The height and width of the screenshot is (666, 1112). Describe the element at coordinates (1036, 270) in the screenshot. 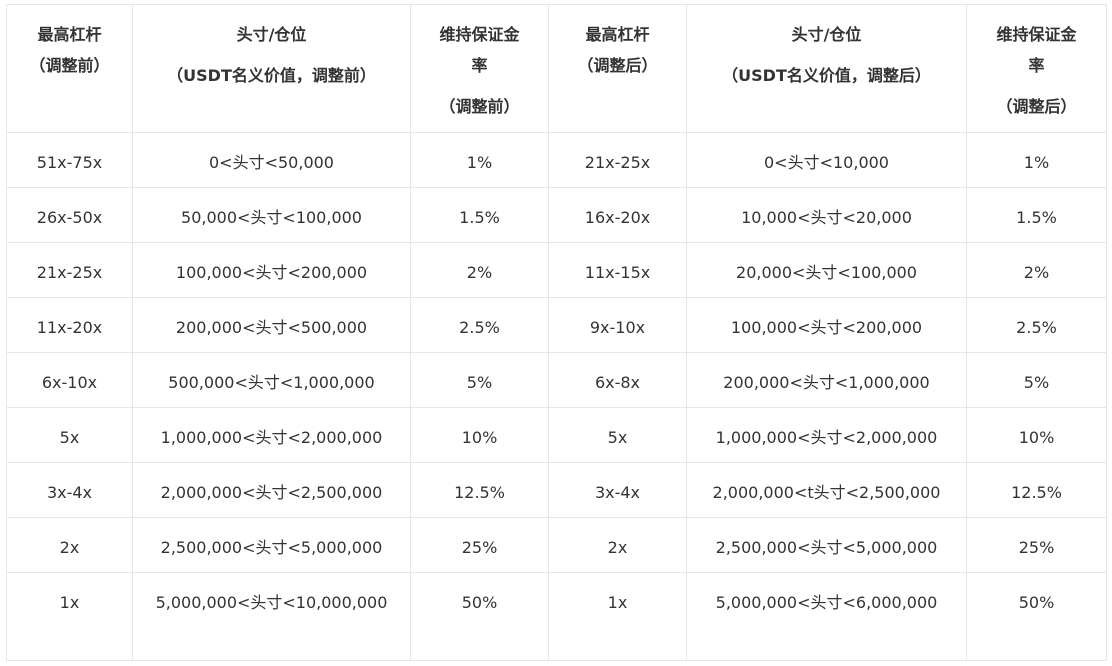

I see `cell-maintenance-margin-after: 2%` at that location.